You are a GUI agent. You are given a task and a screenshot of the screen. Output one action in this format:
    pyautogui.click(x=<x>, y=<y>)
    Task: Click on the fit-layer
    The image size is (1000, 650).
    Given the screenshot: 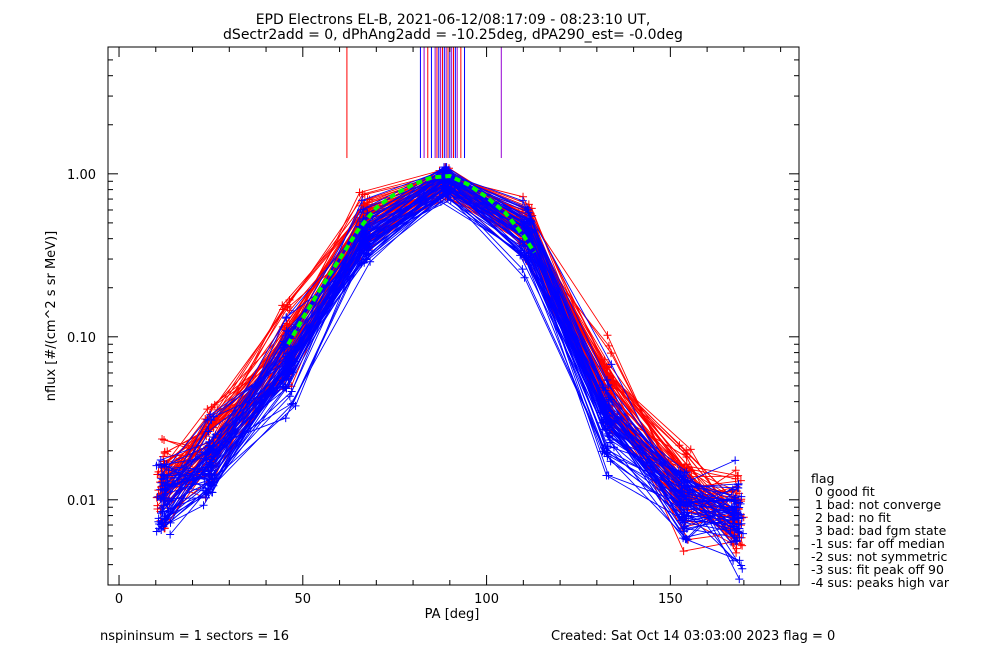 What is the action you would take?
    pyautogui.click(x=411, y=259)
    